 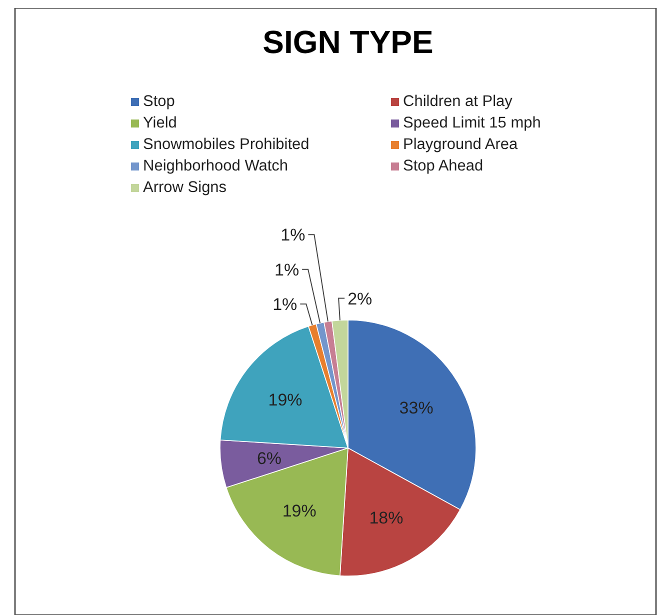 What do you see at coordinates (443, 166) in the screenshot?
I see `legend-label: Stop Ahead` at bounding box center [443, 166].